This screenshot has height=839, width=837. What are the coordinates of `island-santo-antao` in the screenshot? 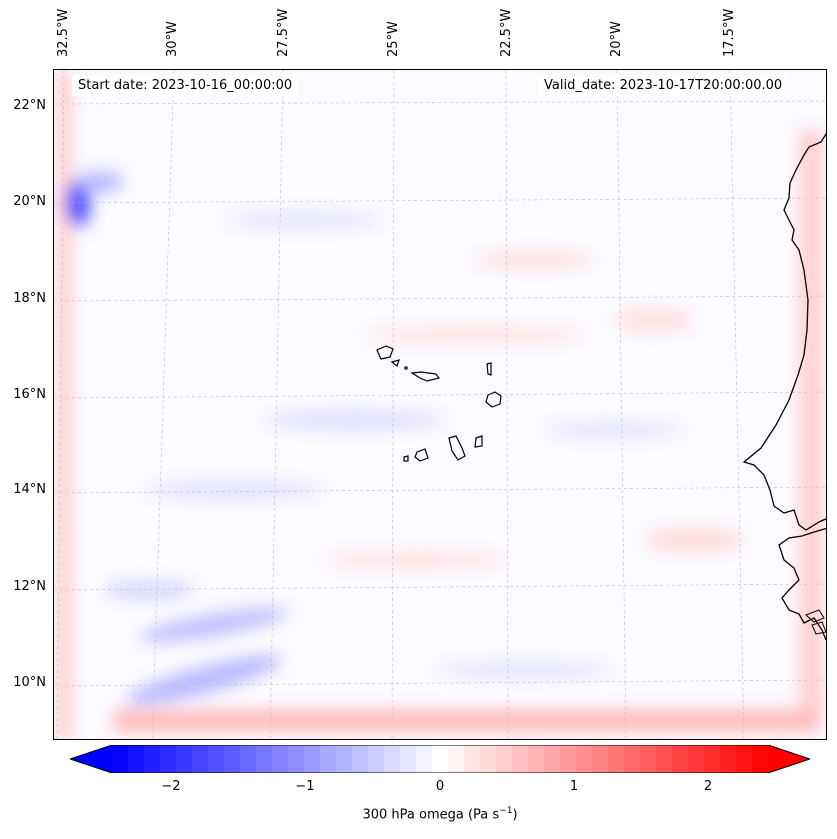 It's located at (385, 352).